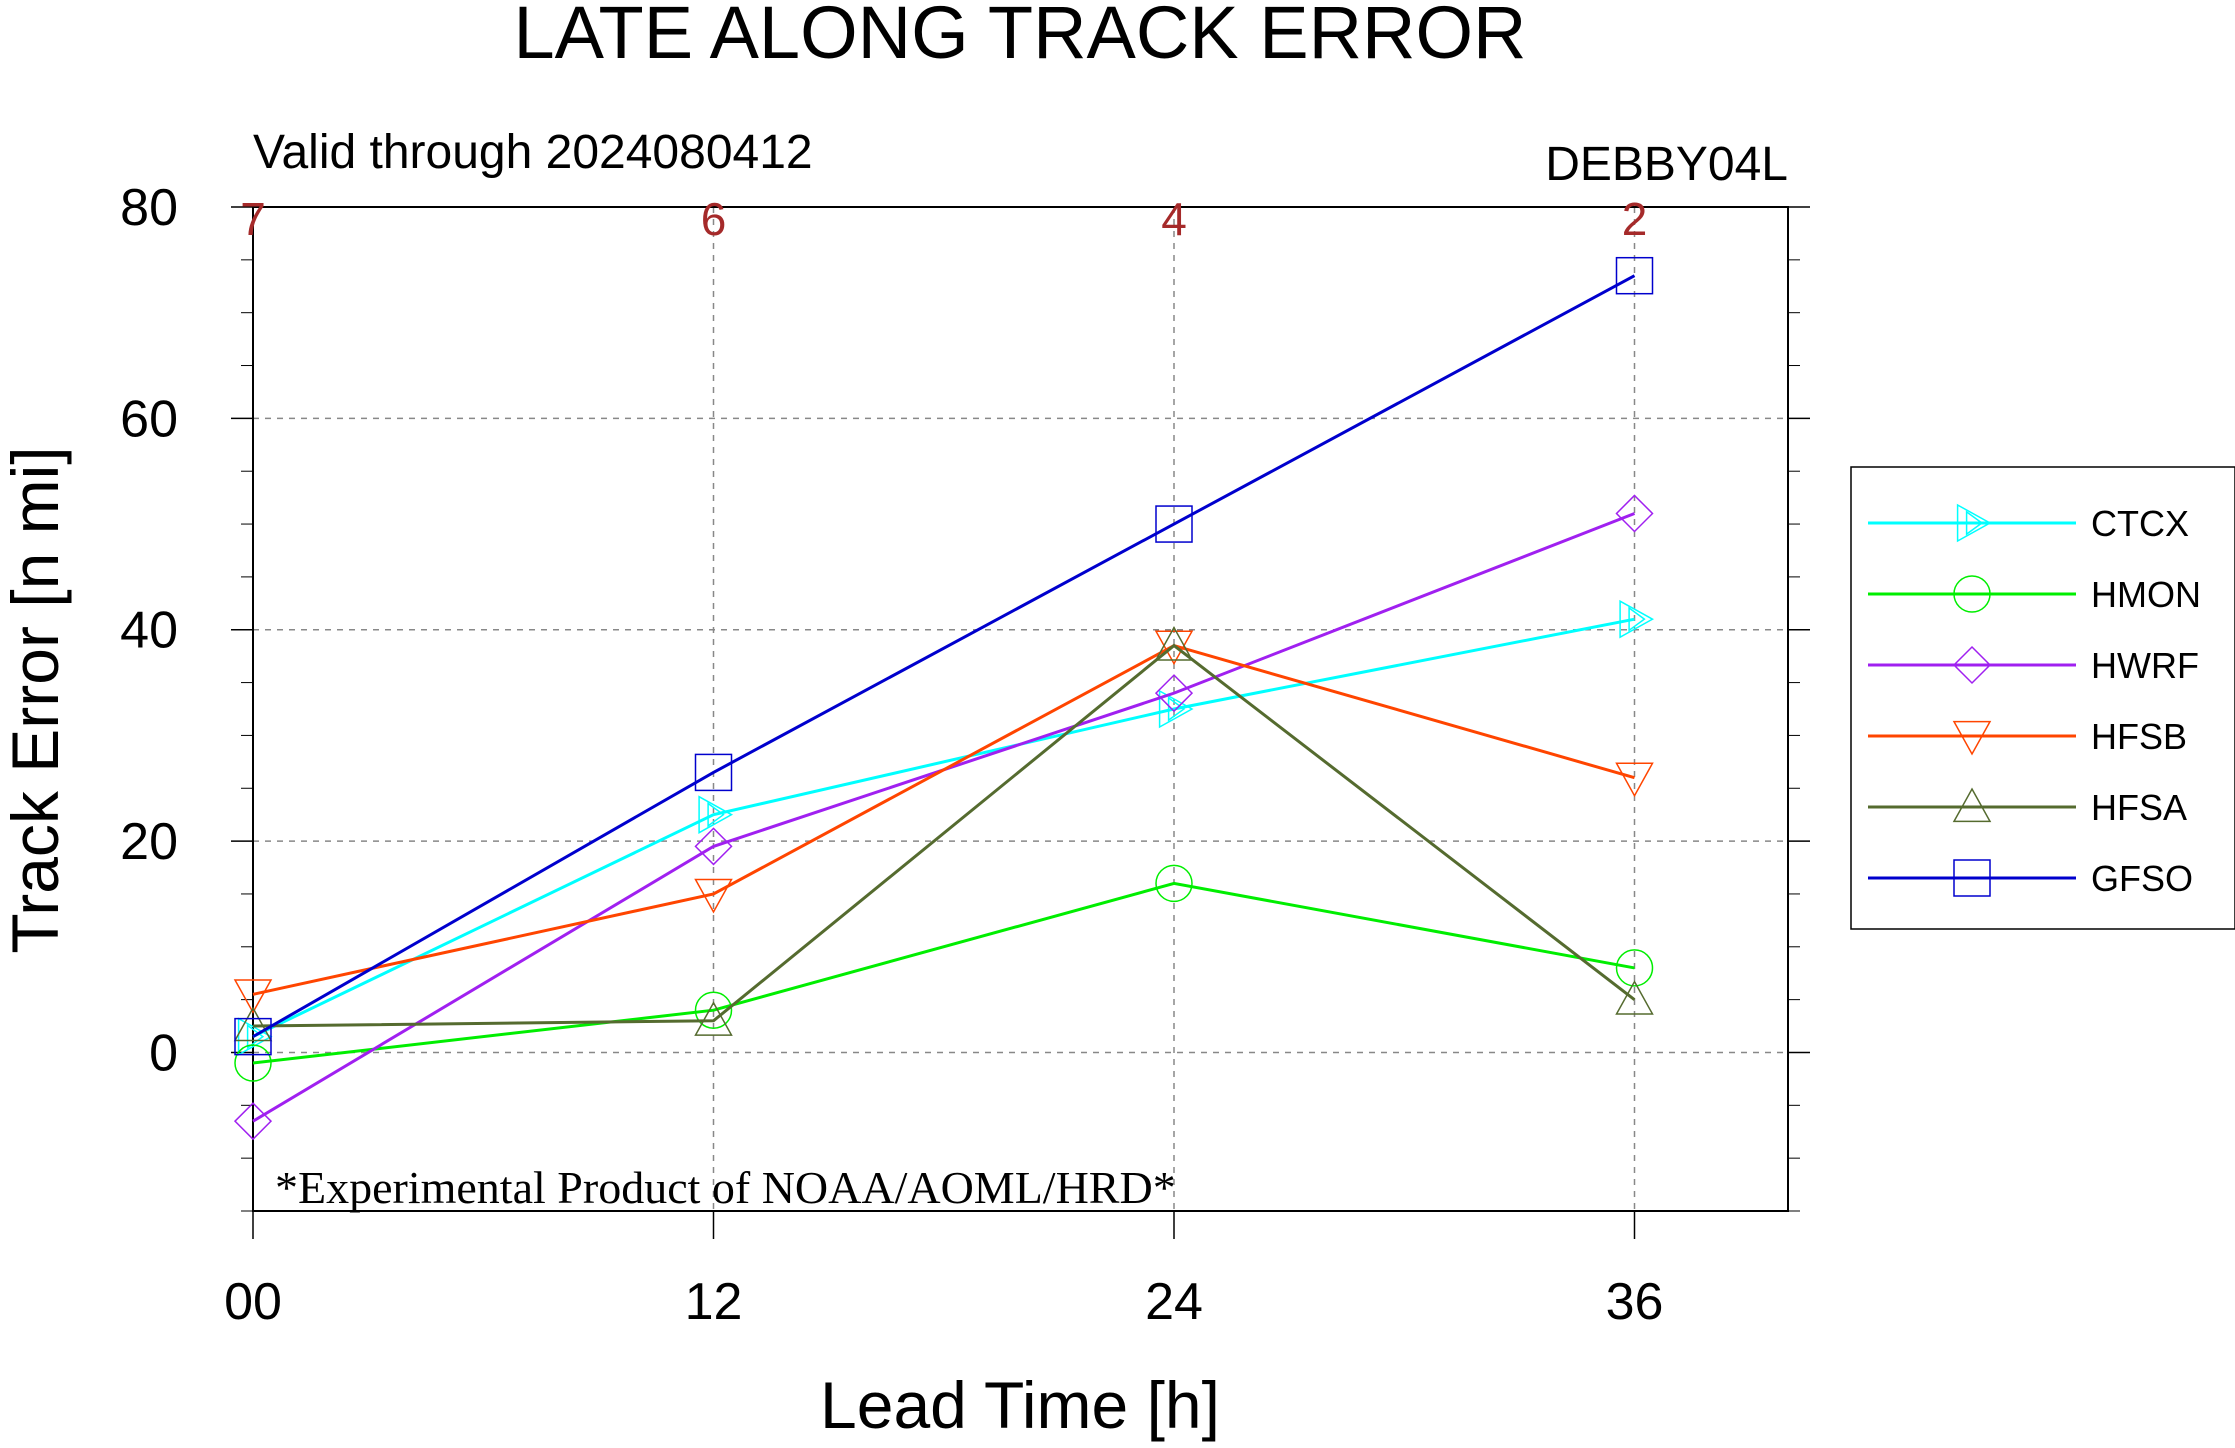 Image resolution: width=2235 pixels, height=1448 pixels. What do you see at coordinates (1666, 164) in the screenshot?
I see `storm-id-label: DEBBY04L` at bounding box center [1666, 164].